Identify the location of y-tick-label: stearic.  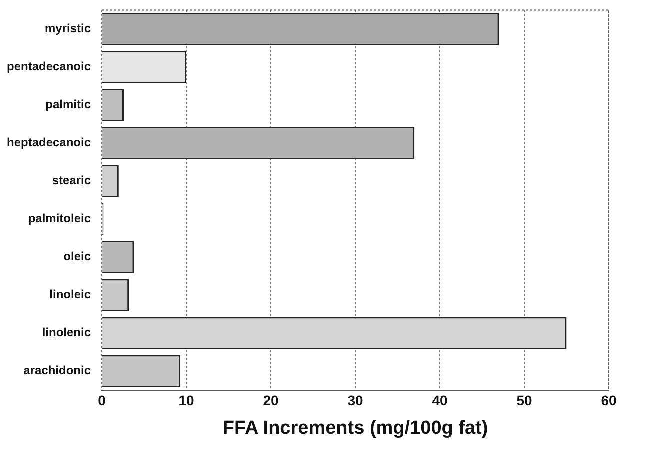
(72, 181).